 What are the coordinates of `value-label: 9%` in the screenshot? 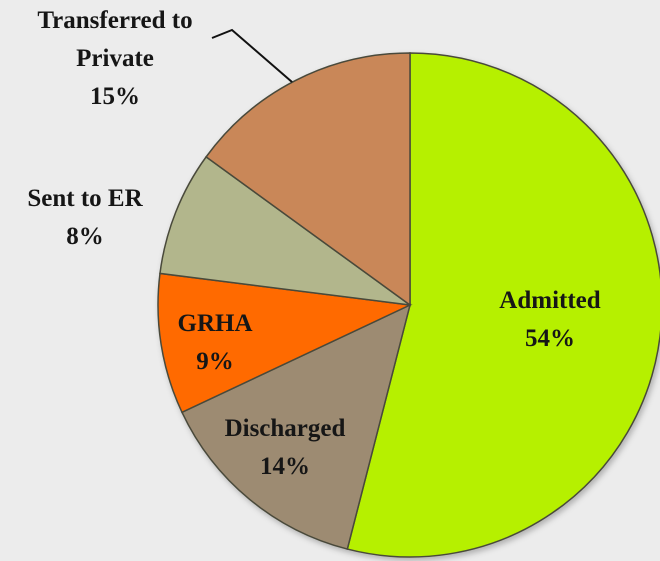 It's located at (215, 361).